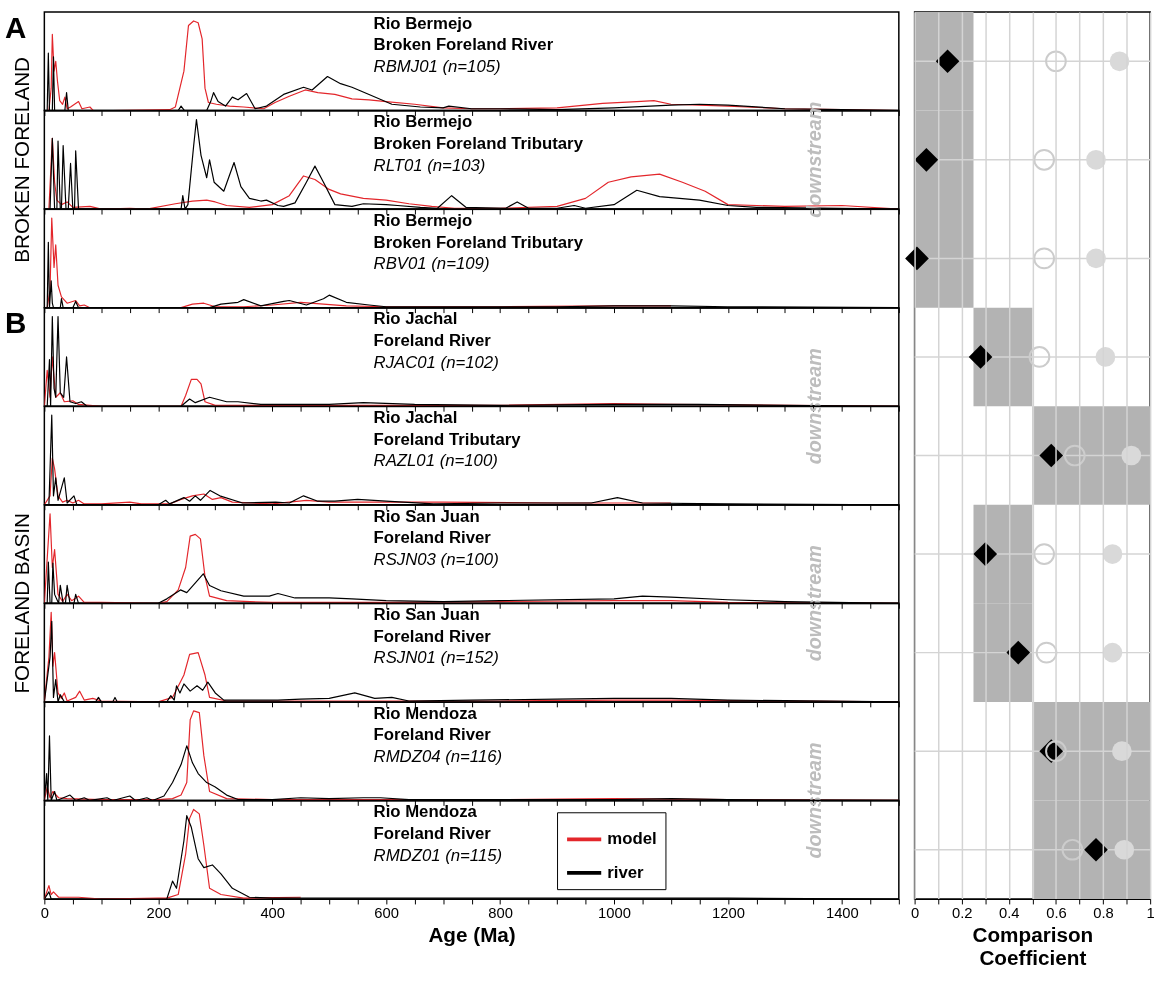 The height and width of the screenshot is (985, 1161). Describe the element at coordinates (626, 872) in the screenshot. I see `legend-label: river` at that location.